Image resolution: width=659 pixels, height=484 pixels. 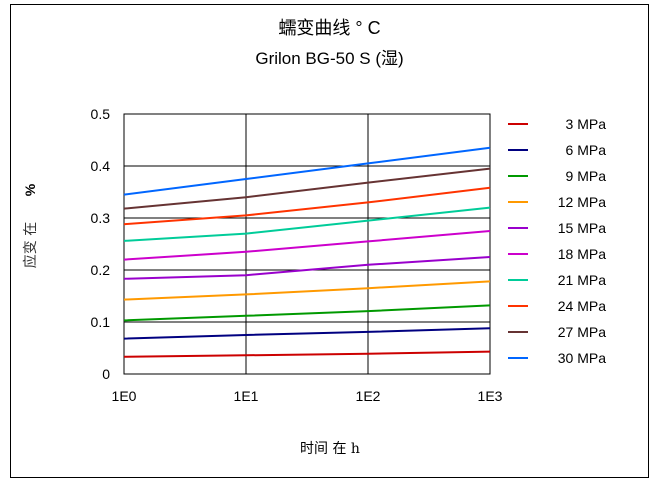 I want to click on y-tick-label: 0, so click(x=106, y=374).